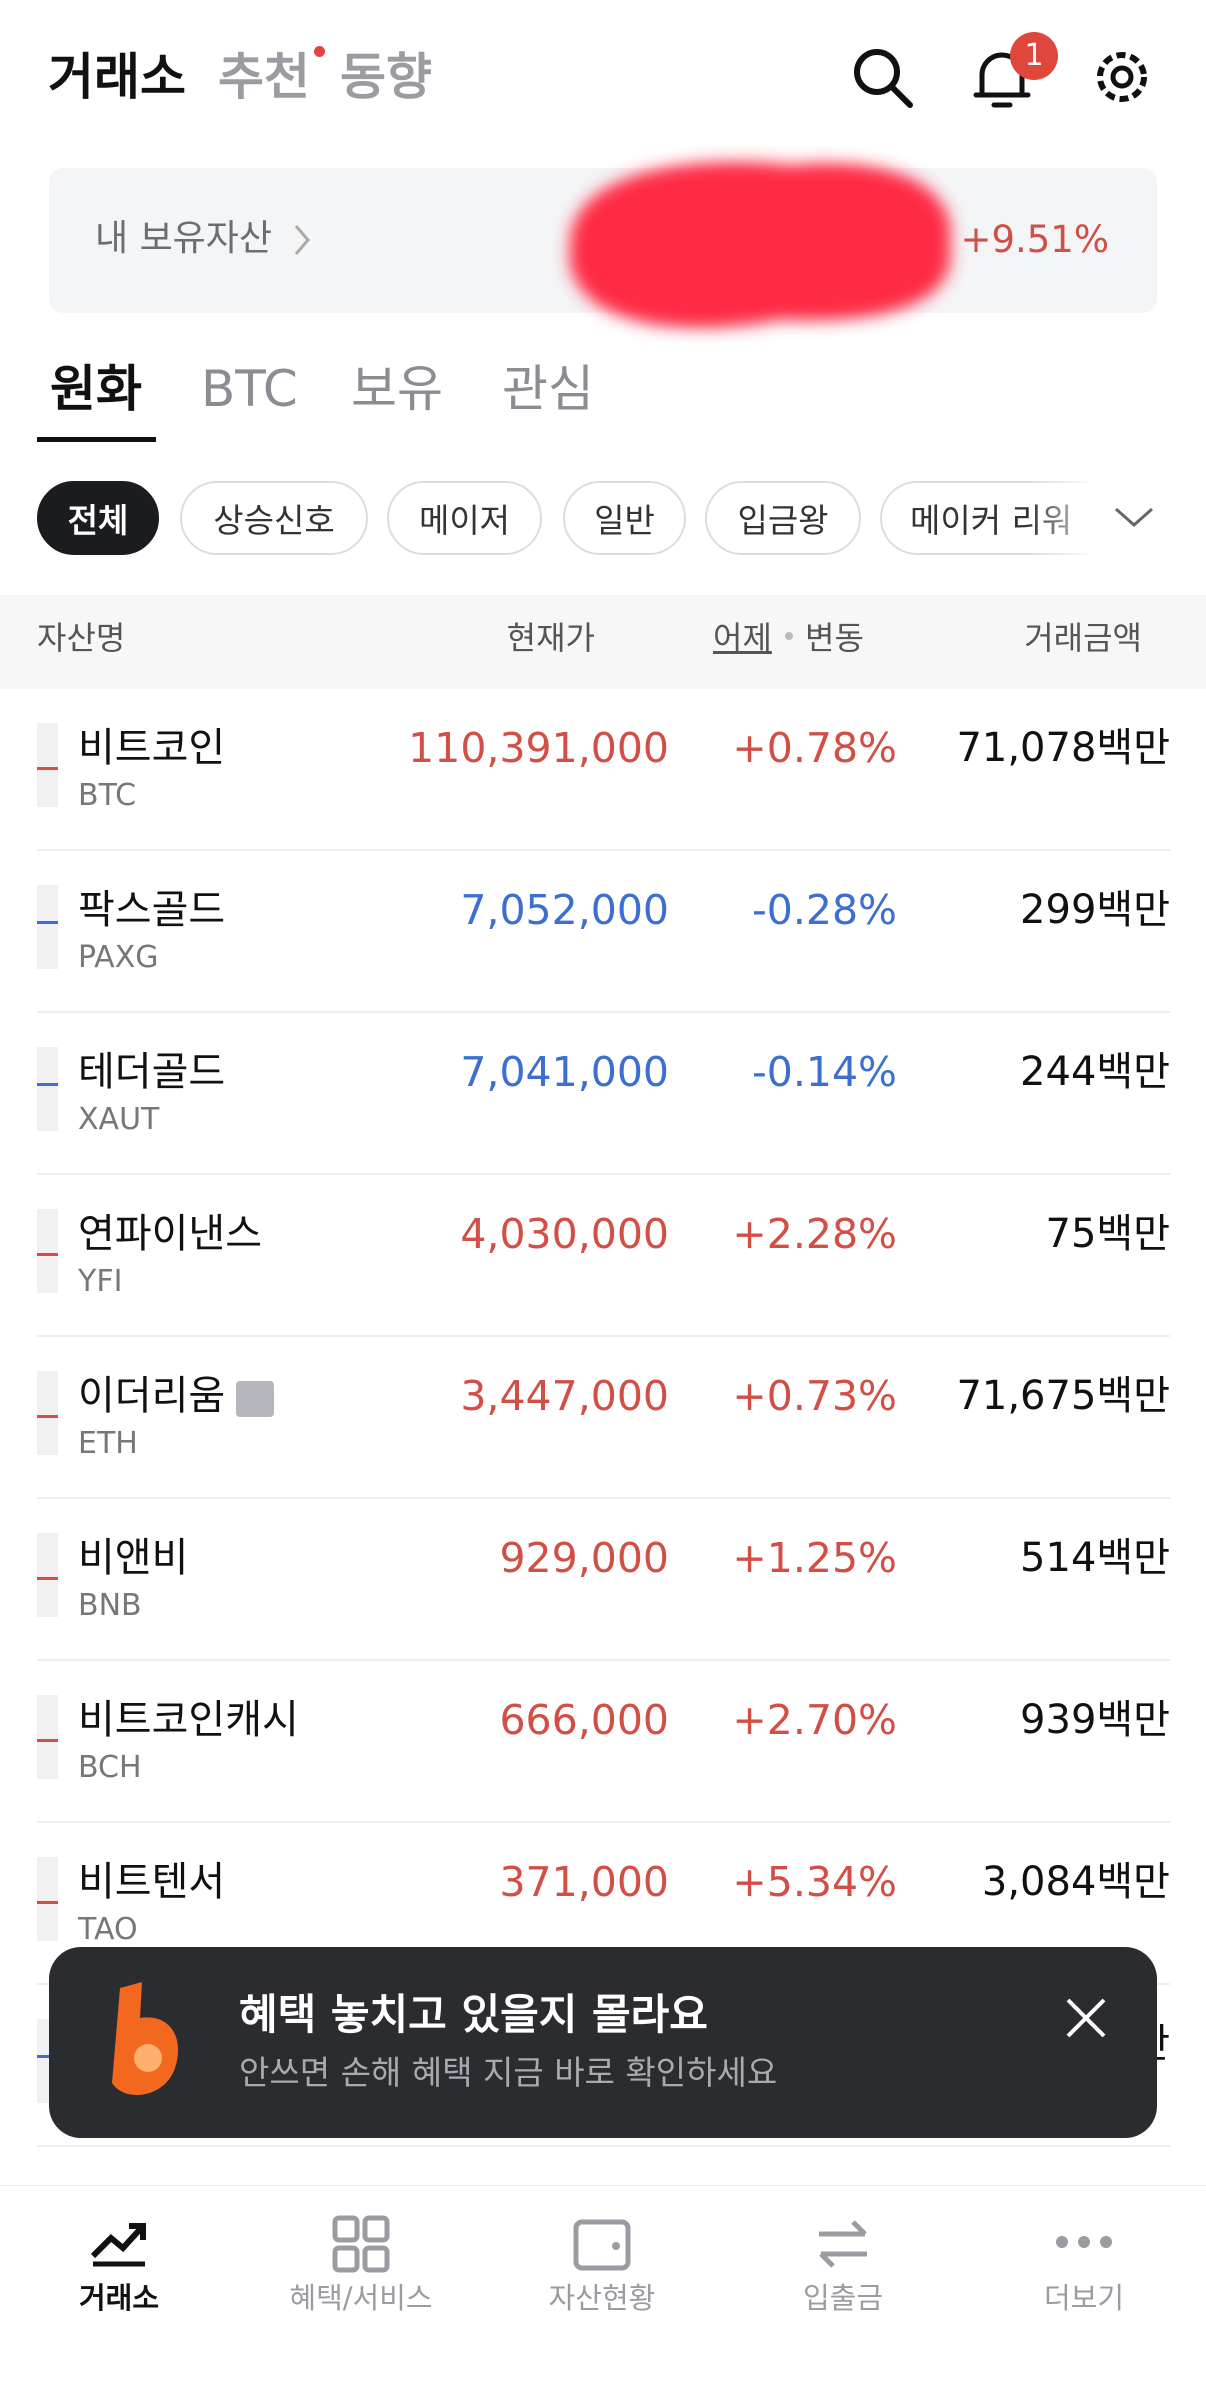 The width and height of the screenshot is (1206, 2391). What do you see at coordinates (133, 1558) in the screenshot?
I see `asset-name: 비앤비` at bounding box center [133, 1558].